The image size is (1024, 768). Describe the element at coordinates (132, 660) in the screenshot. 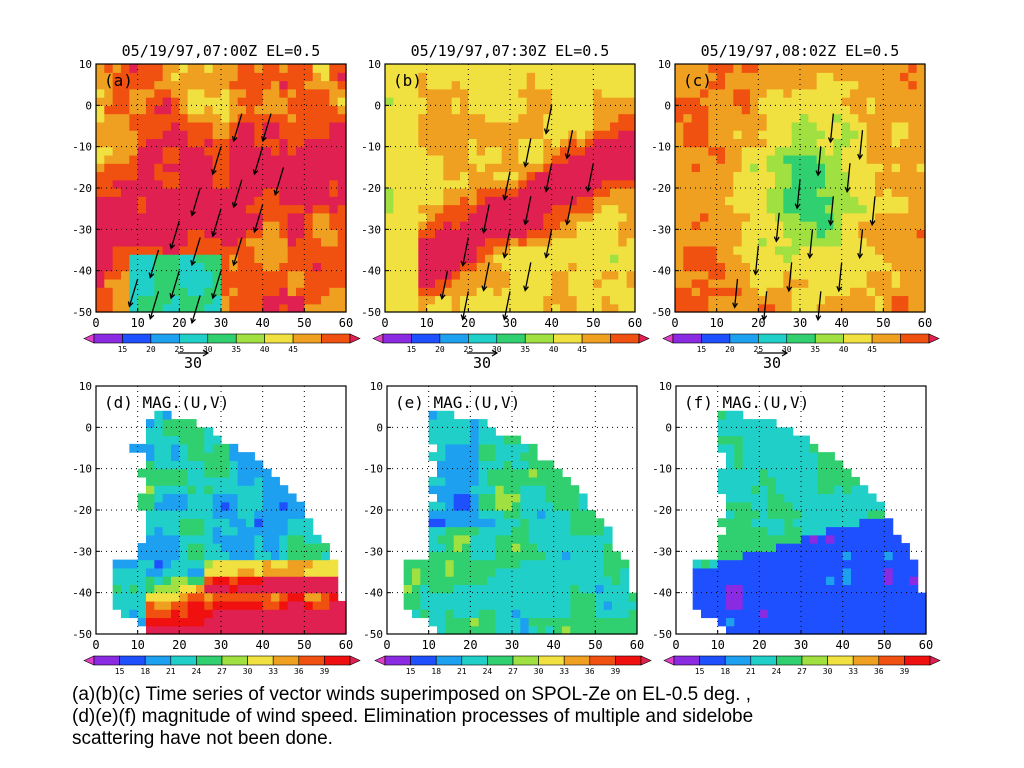

I see `colorbar-segment` at that location.